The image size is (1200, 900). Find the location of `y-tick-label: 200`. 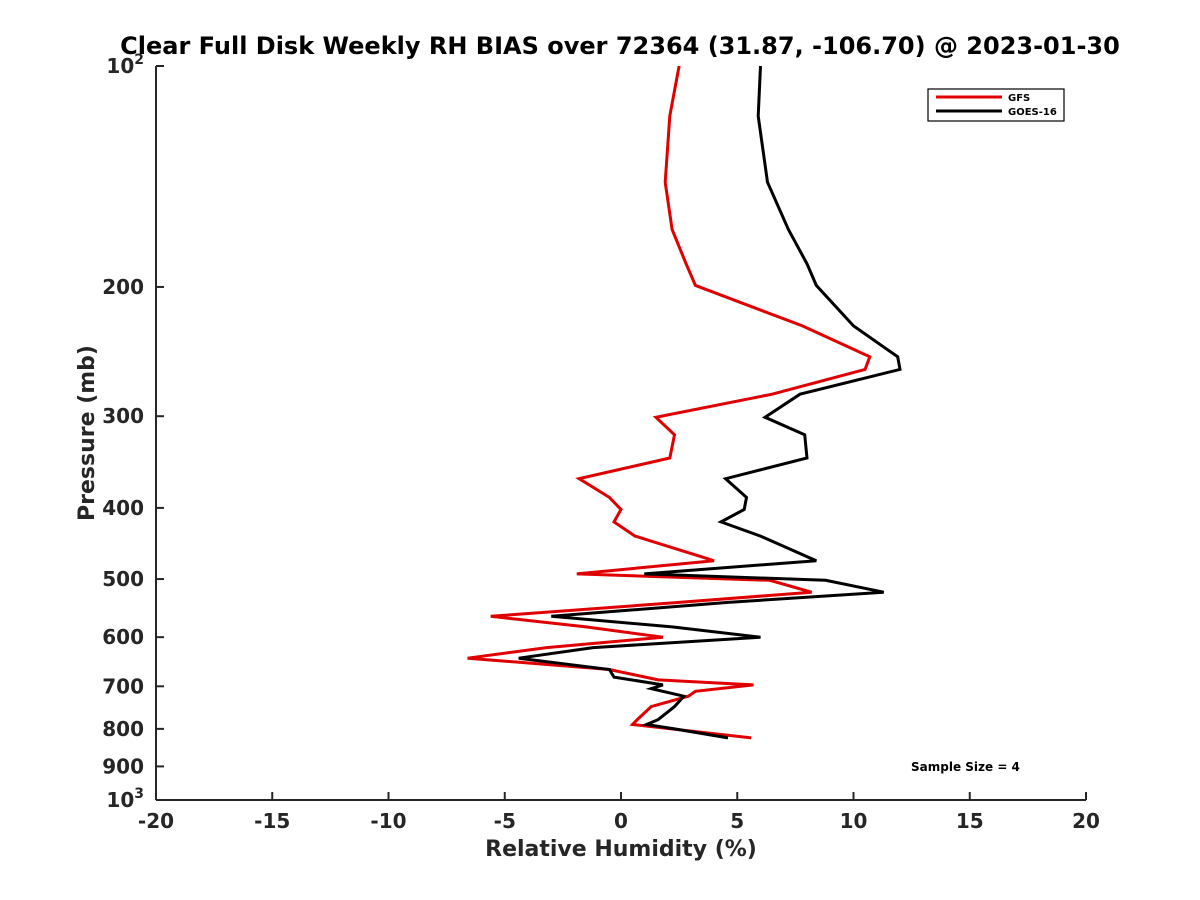

y-tick-label: 200 is located at coordinates (123, 287).